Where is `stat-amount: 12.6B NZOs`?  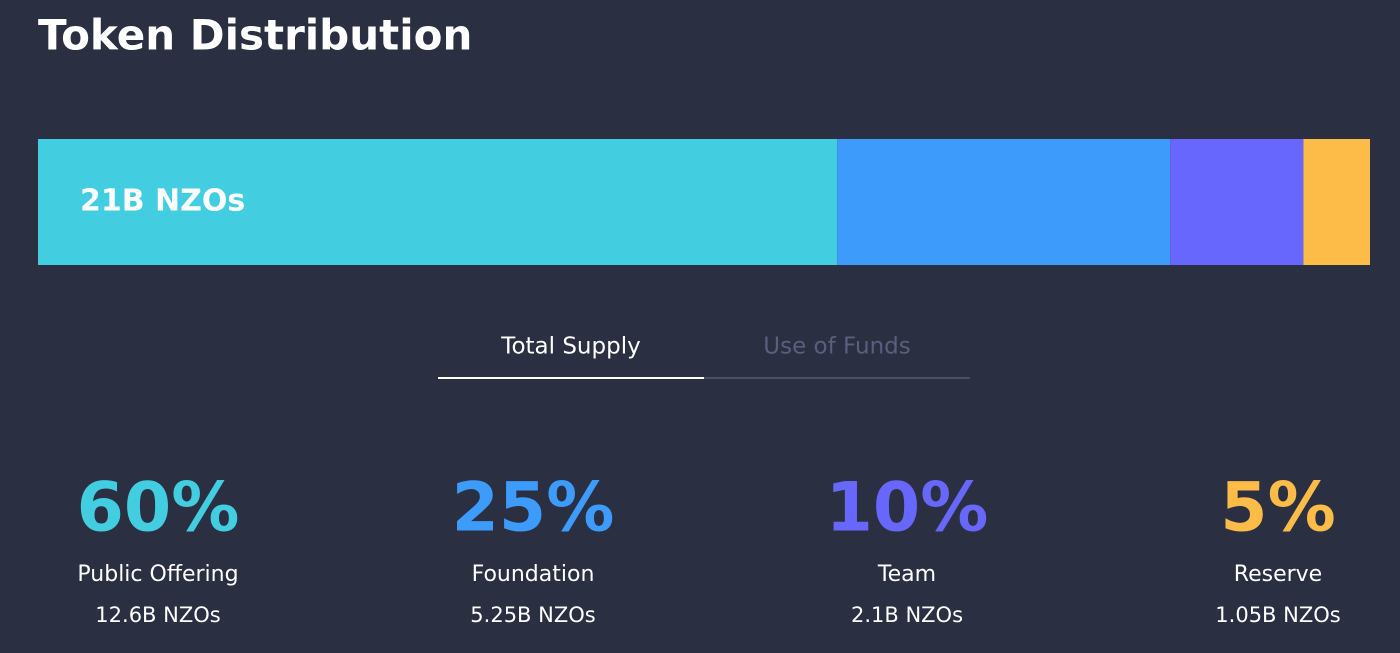 stat-amount: 12.6B NZOs is located at coordinates (157, 615).